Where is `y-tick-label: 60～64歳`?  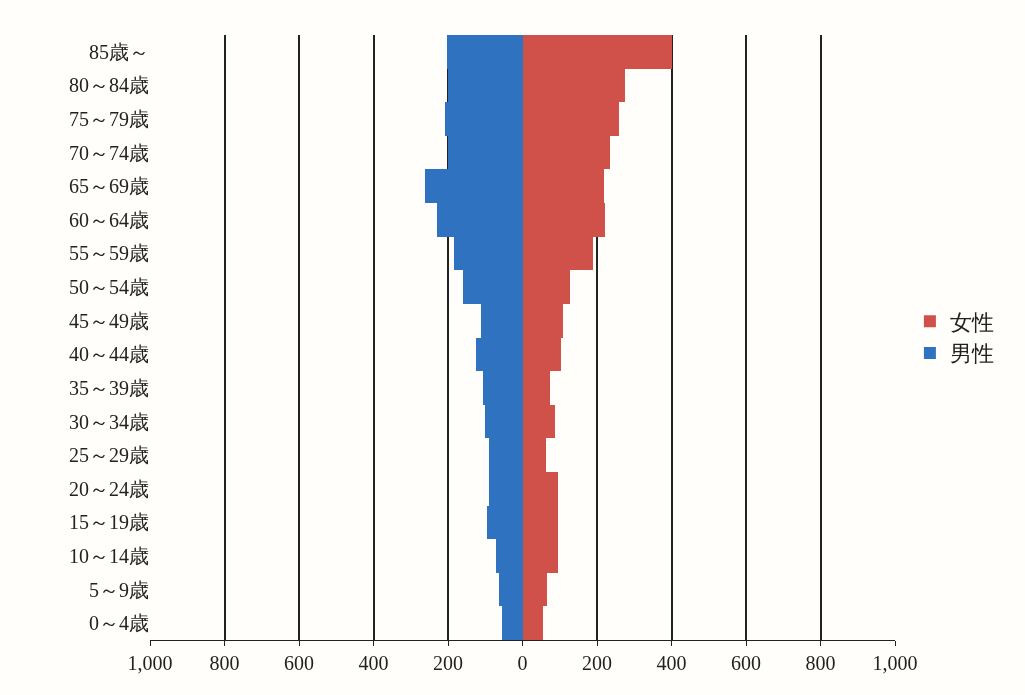 y-tick-label: 60～64歳 is located at coordinates (109, 219).